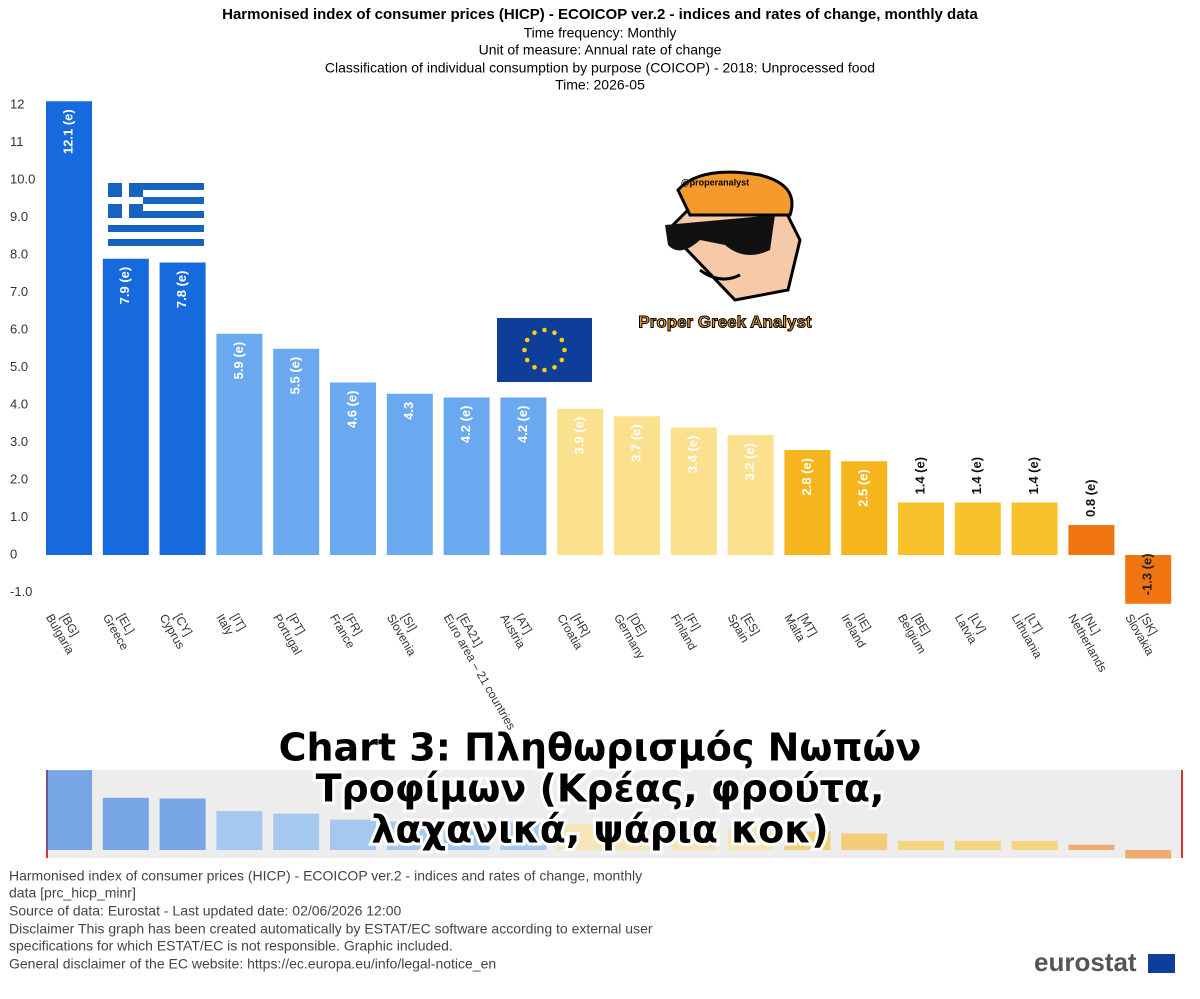 The height and width of the screenshot is (999, 1200). What do you see at coordinates (1161, 963) in the screenshot?
I see `logo-flag` at bounding box center [1161, 963].